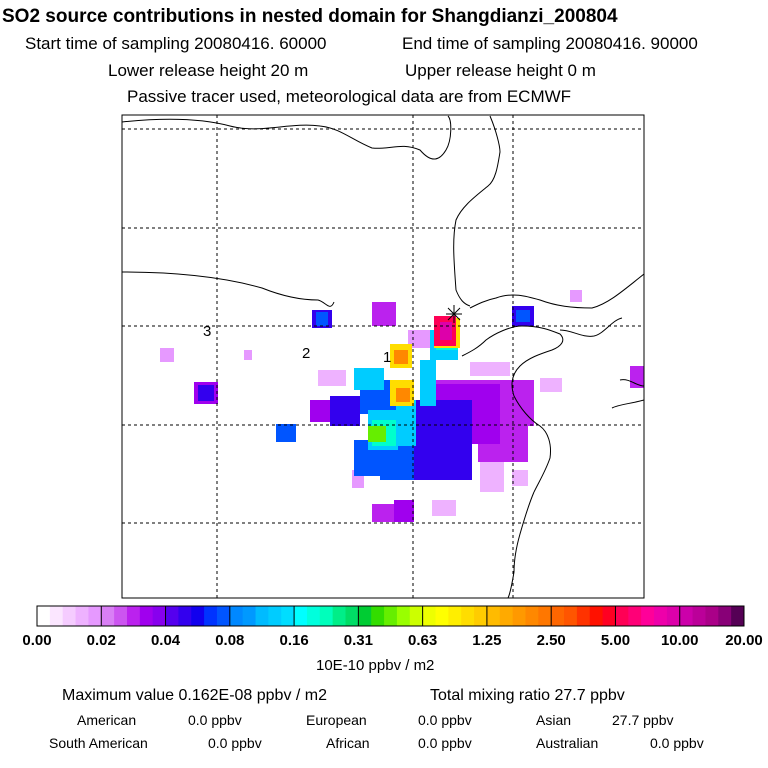 The height and width of the screenshot is (768, 768). What do you see at coordinates (294, 640) in the screenshot?
I see `legend-tick-label: 0.16` at bounding box center [294, 640].